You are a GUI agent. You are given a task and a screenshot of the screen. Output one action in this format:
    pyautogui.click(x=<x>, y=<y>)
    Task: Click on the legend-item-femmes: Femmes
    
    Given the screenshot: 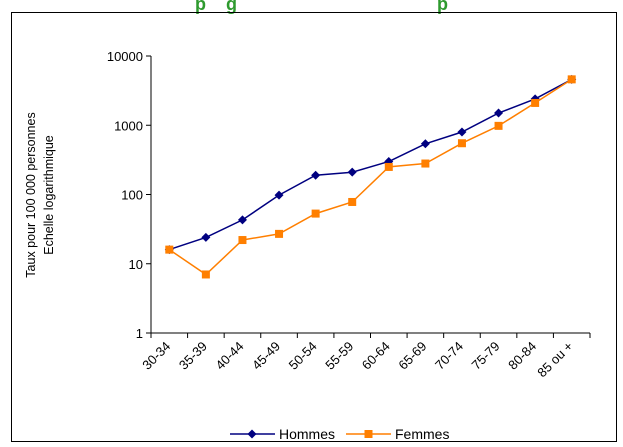 What is the action you would take?
    pyautogui.click(x=397, y=434)
    